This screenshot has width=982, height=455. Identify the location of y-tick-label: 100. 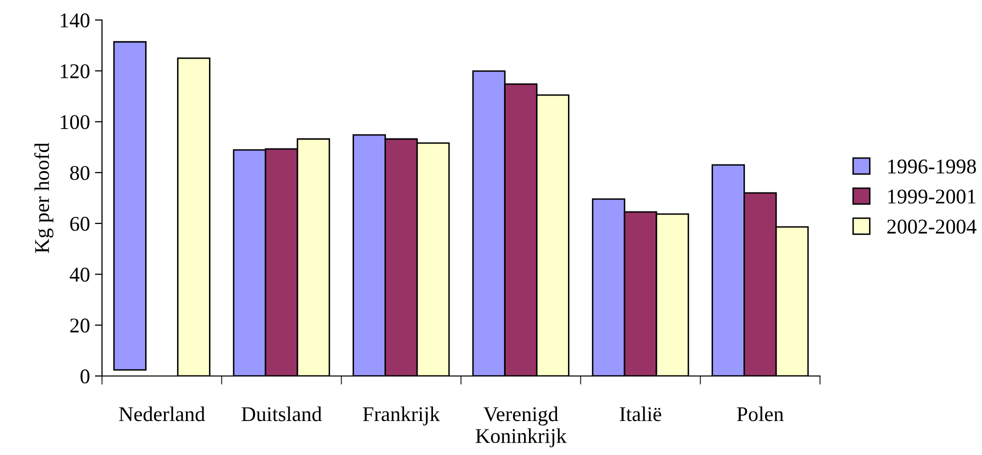
(75, 122).